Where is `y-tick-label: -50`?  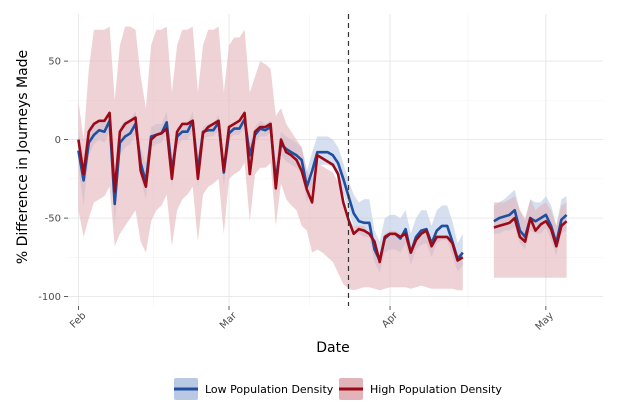 y-tick-label: -50 is located at coordinates (53, 219).